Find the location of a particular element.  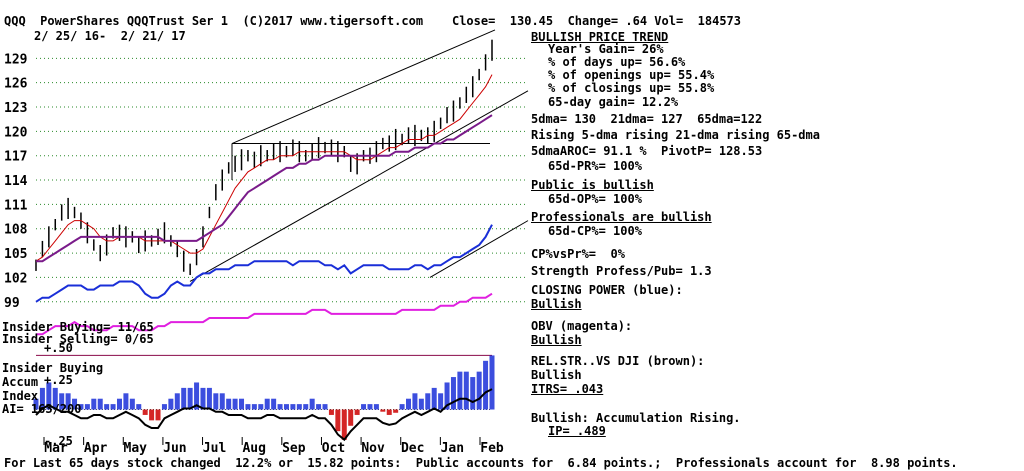

y-tick-label: 123 is located at coordinates (15, 108).